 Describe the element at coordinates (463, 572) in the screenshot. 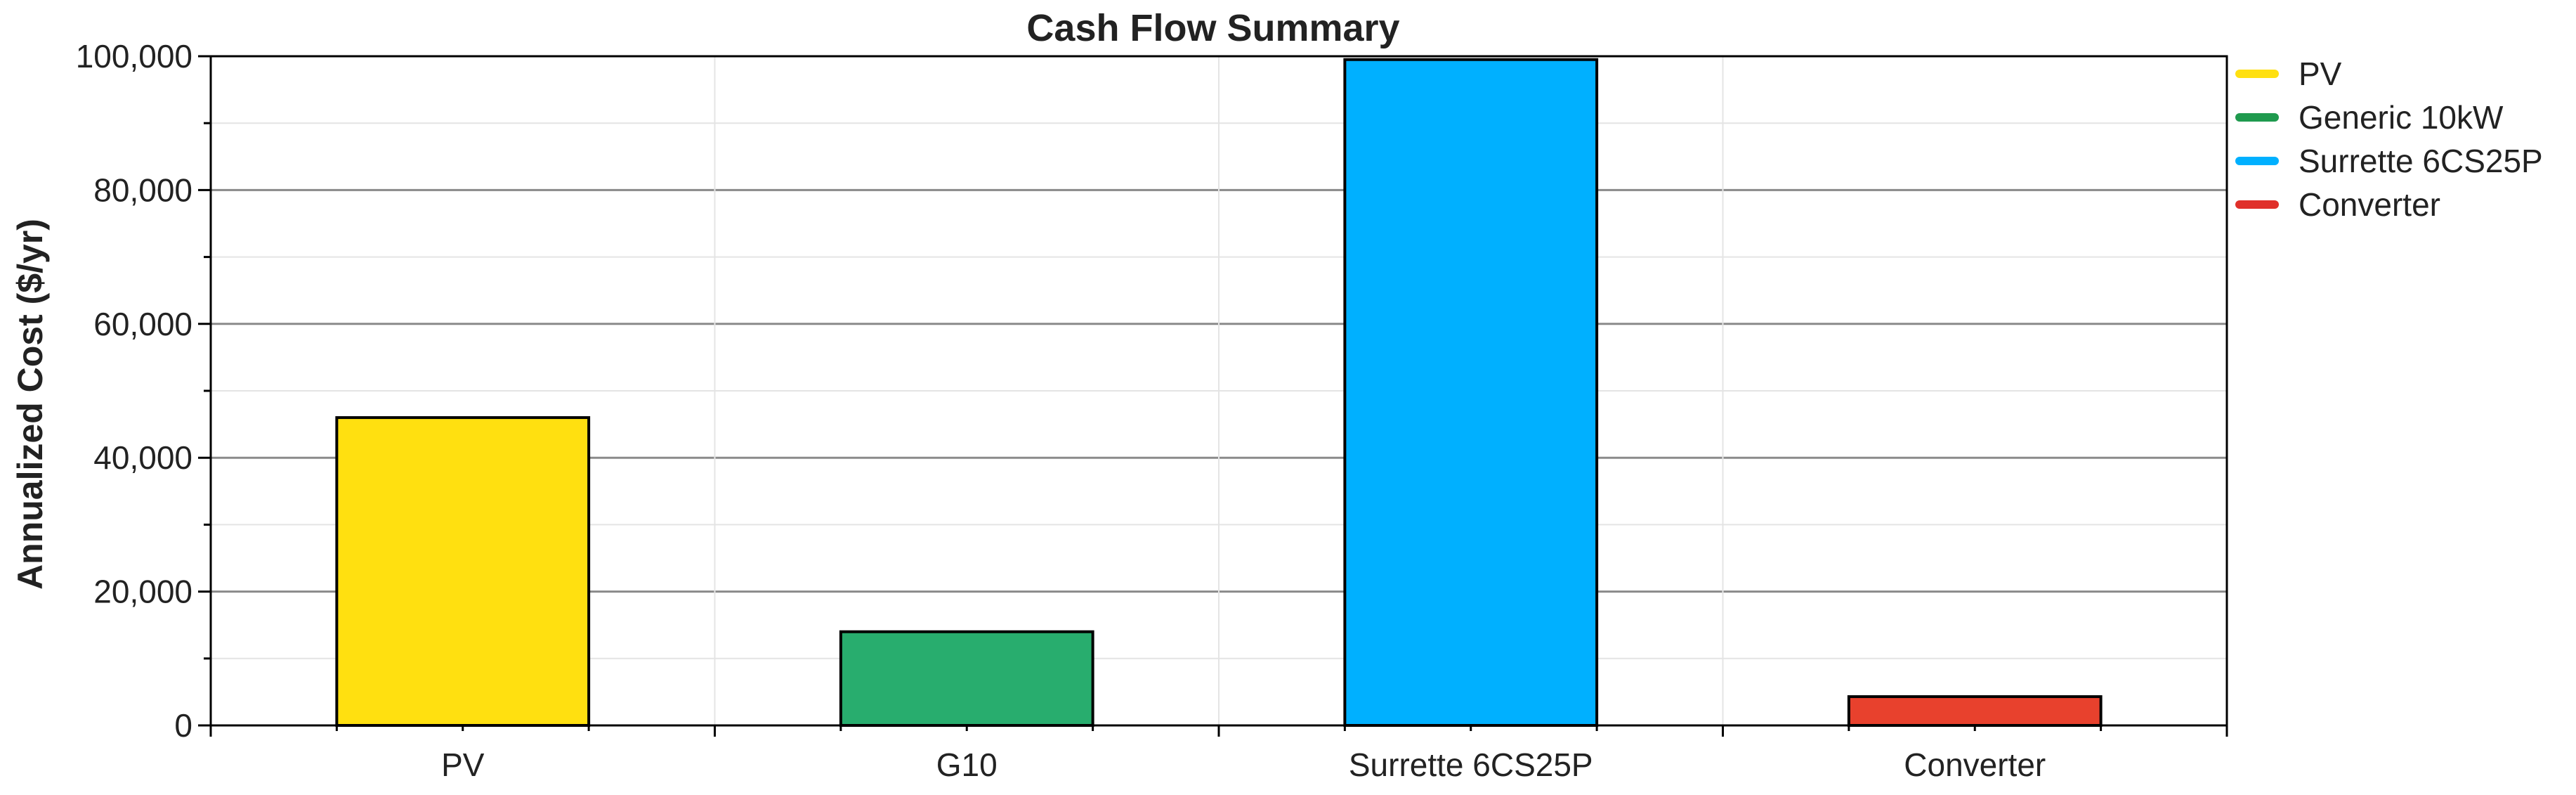

I see `bar-pv` at that location.